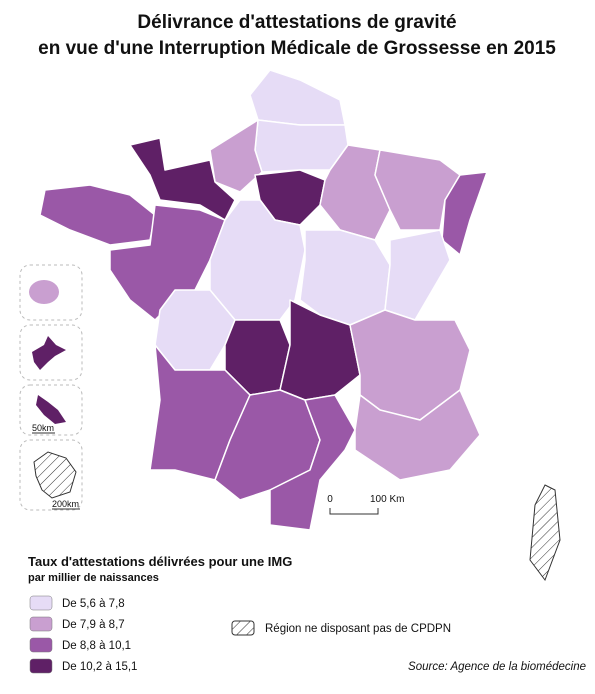  I want to click on scale-label: 50km, so click(43, 428).